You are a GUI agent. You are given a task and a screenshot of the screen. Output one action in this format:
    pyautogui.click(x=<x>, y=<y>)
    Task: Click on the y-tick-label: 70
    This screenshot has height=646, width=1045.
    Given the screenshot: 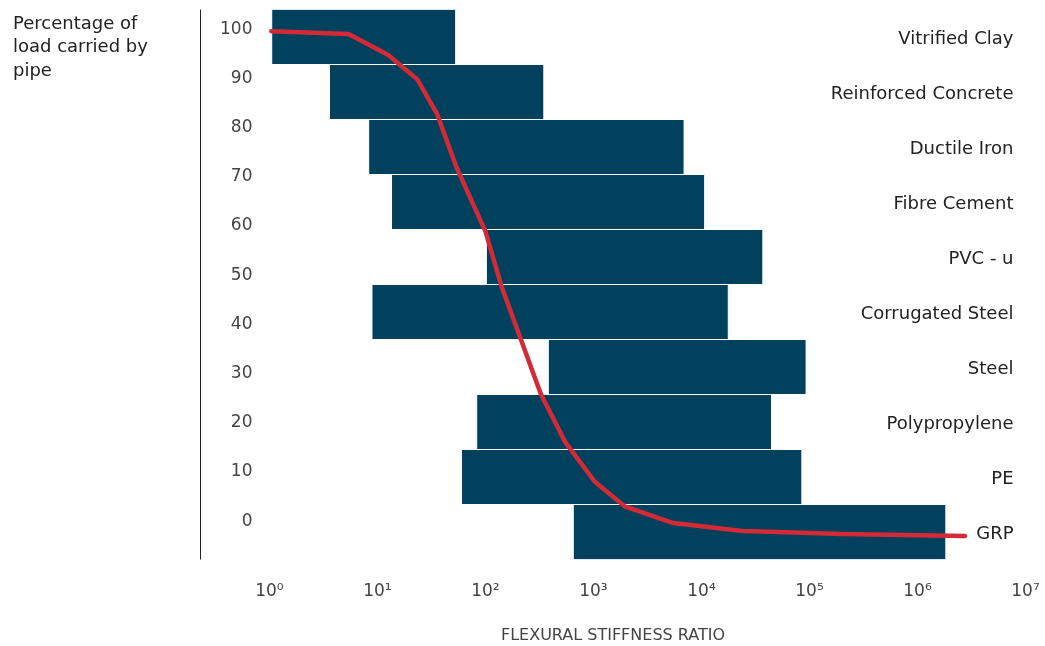 What is the action you would take?
    pyautogui.click(x=241, y=175)
    